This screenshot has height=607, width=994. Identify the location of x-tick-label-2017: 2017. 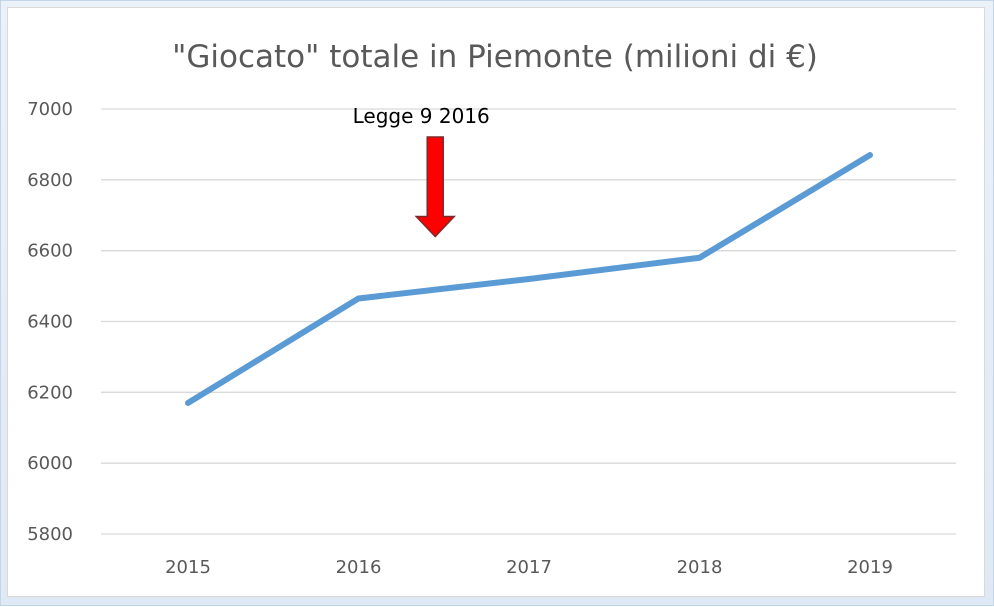
(529, 567).